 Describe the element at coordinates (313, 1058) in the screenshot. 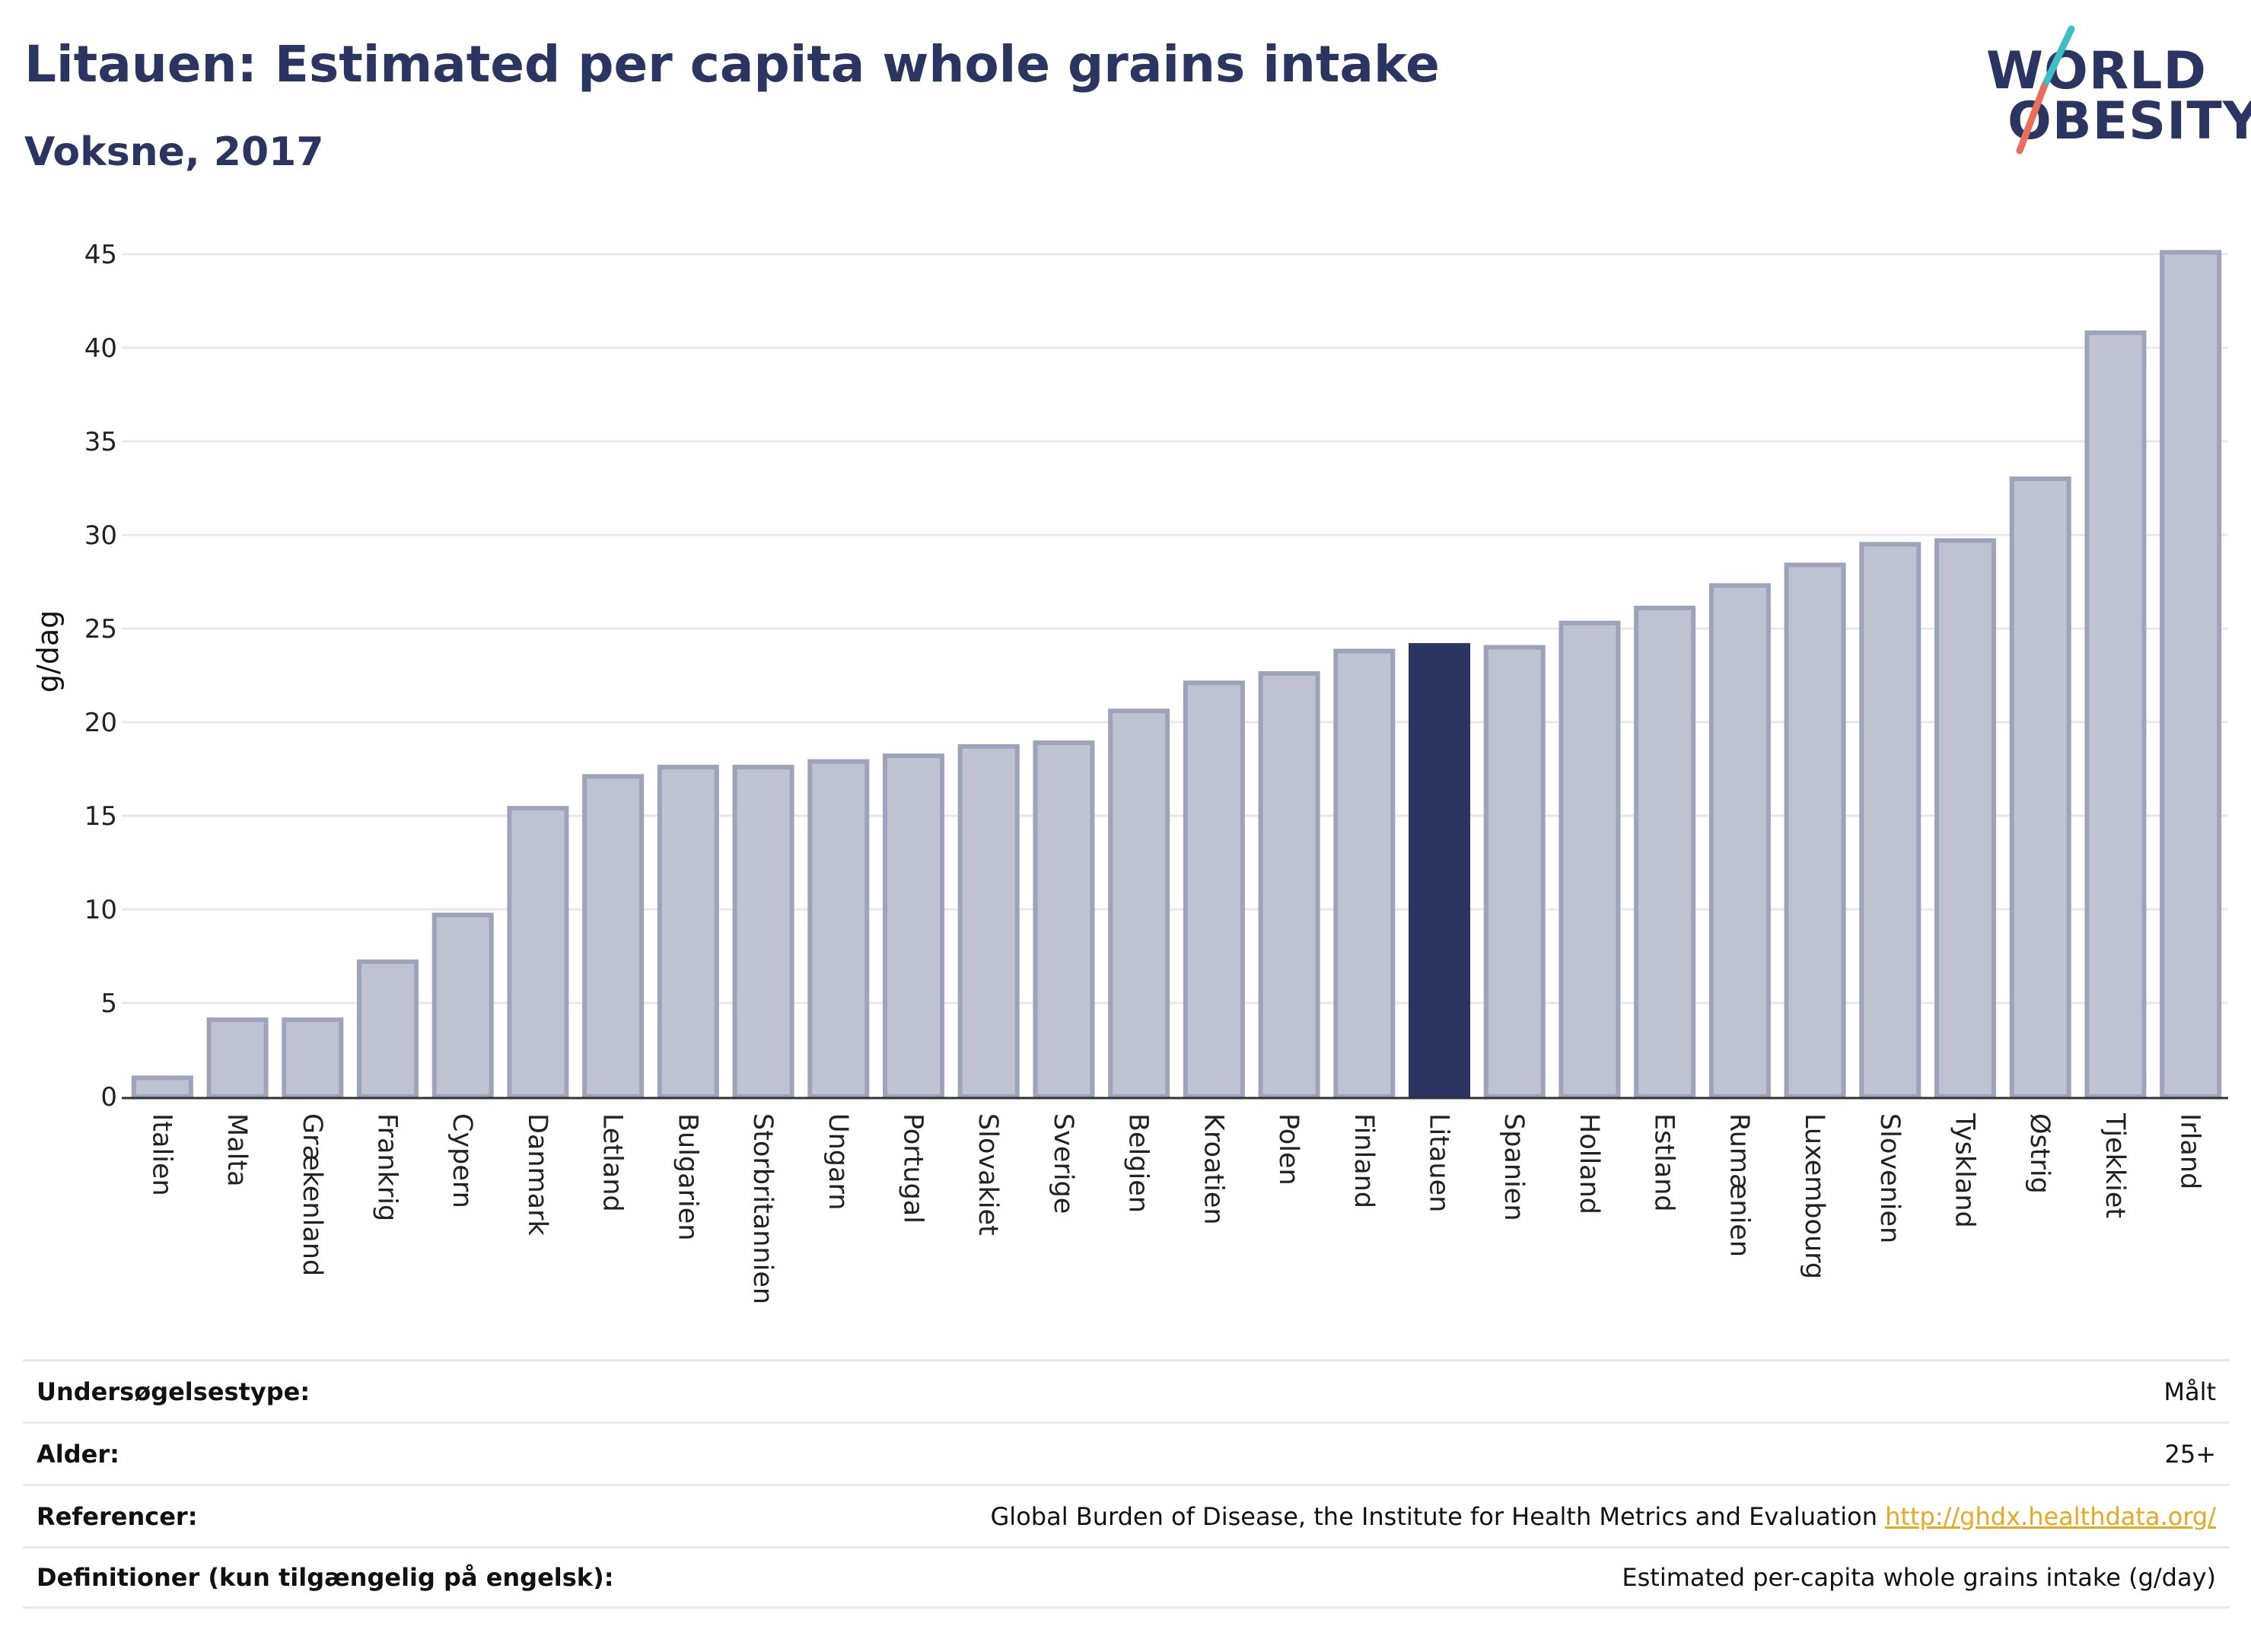

I see `bar-grækenland` at that location.